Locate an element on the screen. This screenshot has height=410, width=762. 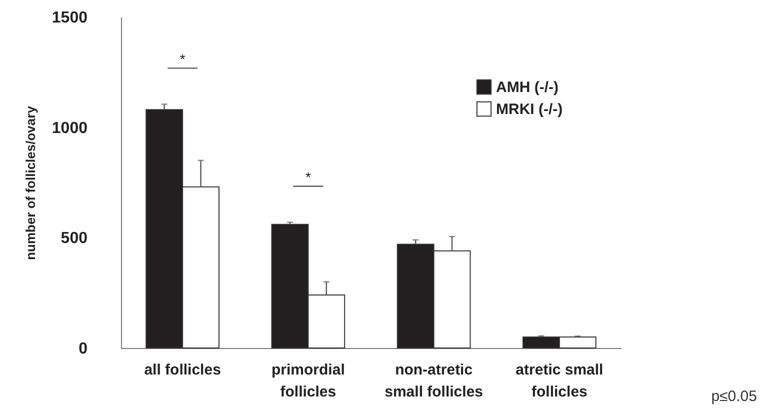
legend-label: MRKI (-/-) is located at coordinates (529, 109).